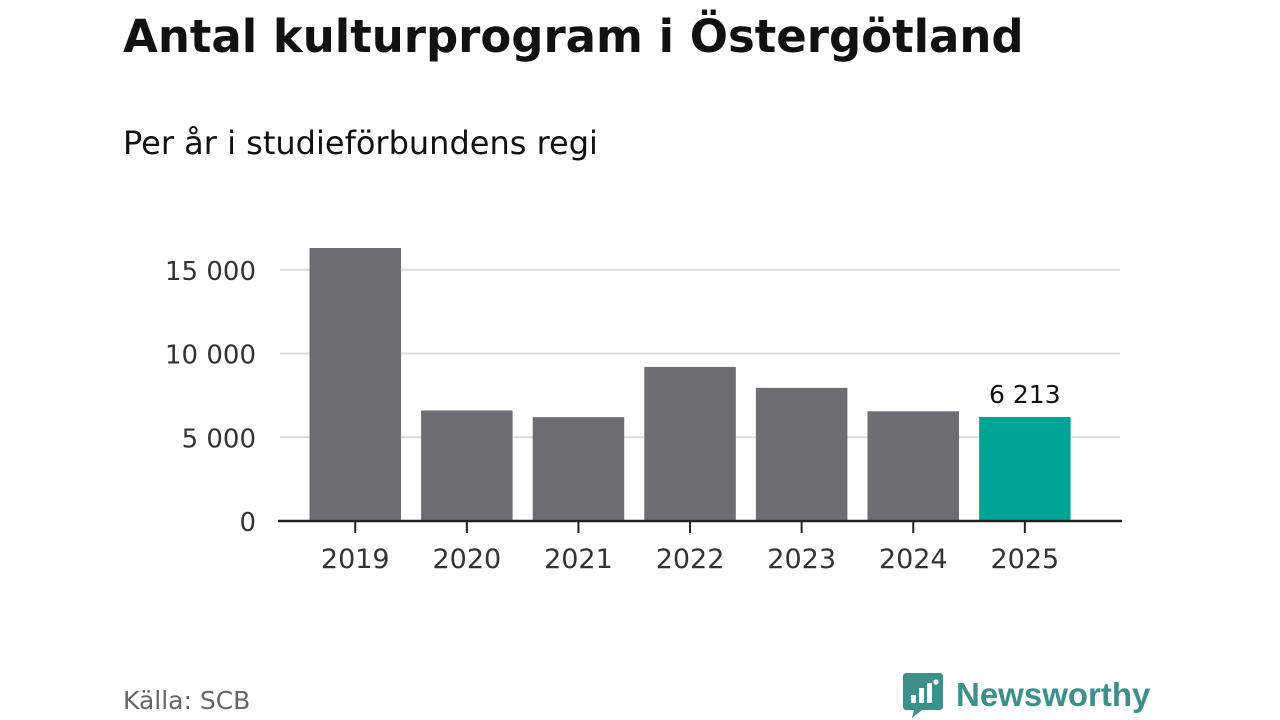 This screenshot has width=1280, height=720. What do you see at coordinates (1025, 394) in the screenshot?
I see `data-label: 6 213` at bounding box center [1025, 394].